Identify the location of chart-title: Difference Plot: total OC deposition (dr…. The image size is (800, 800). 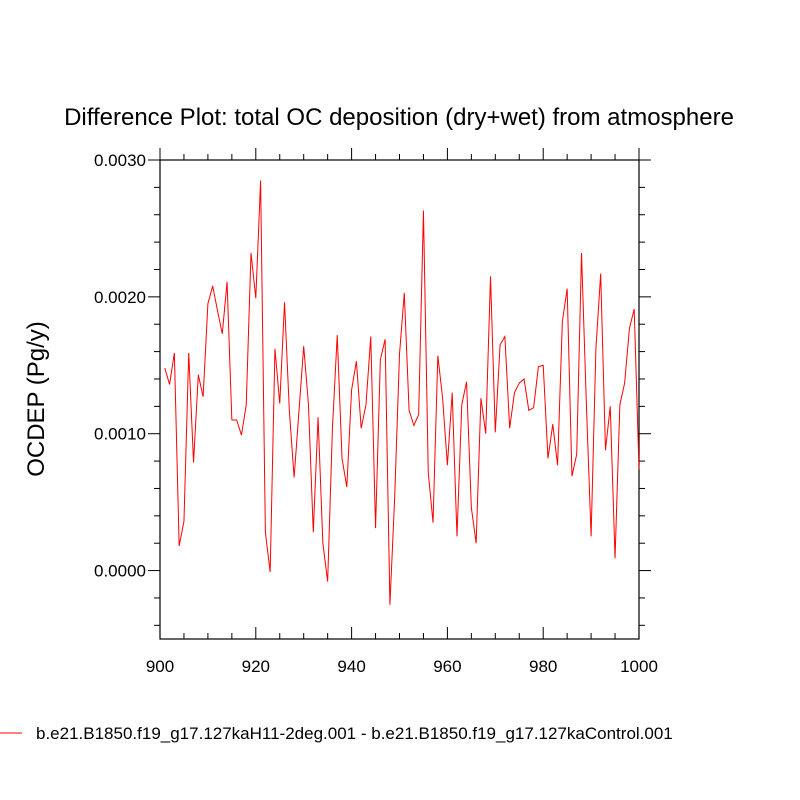
(399, 117).